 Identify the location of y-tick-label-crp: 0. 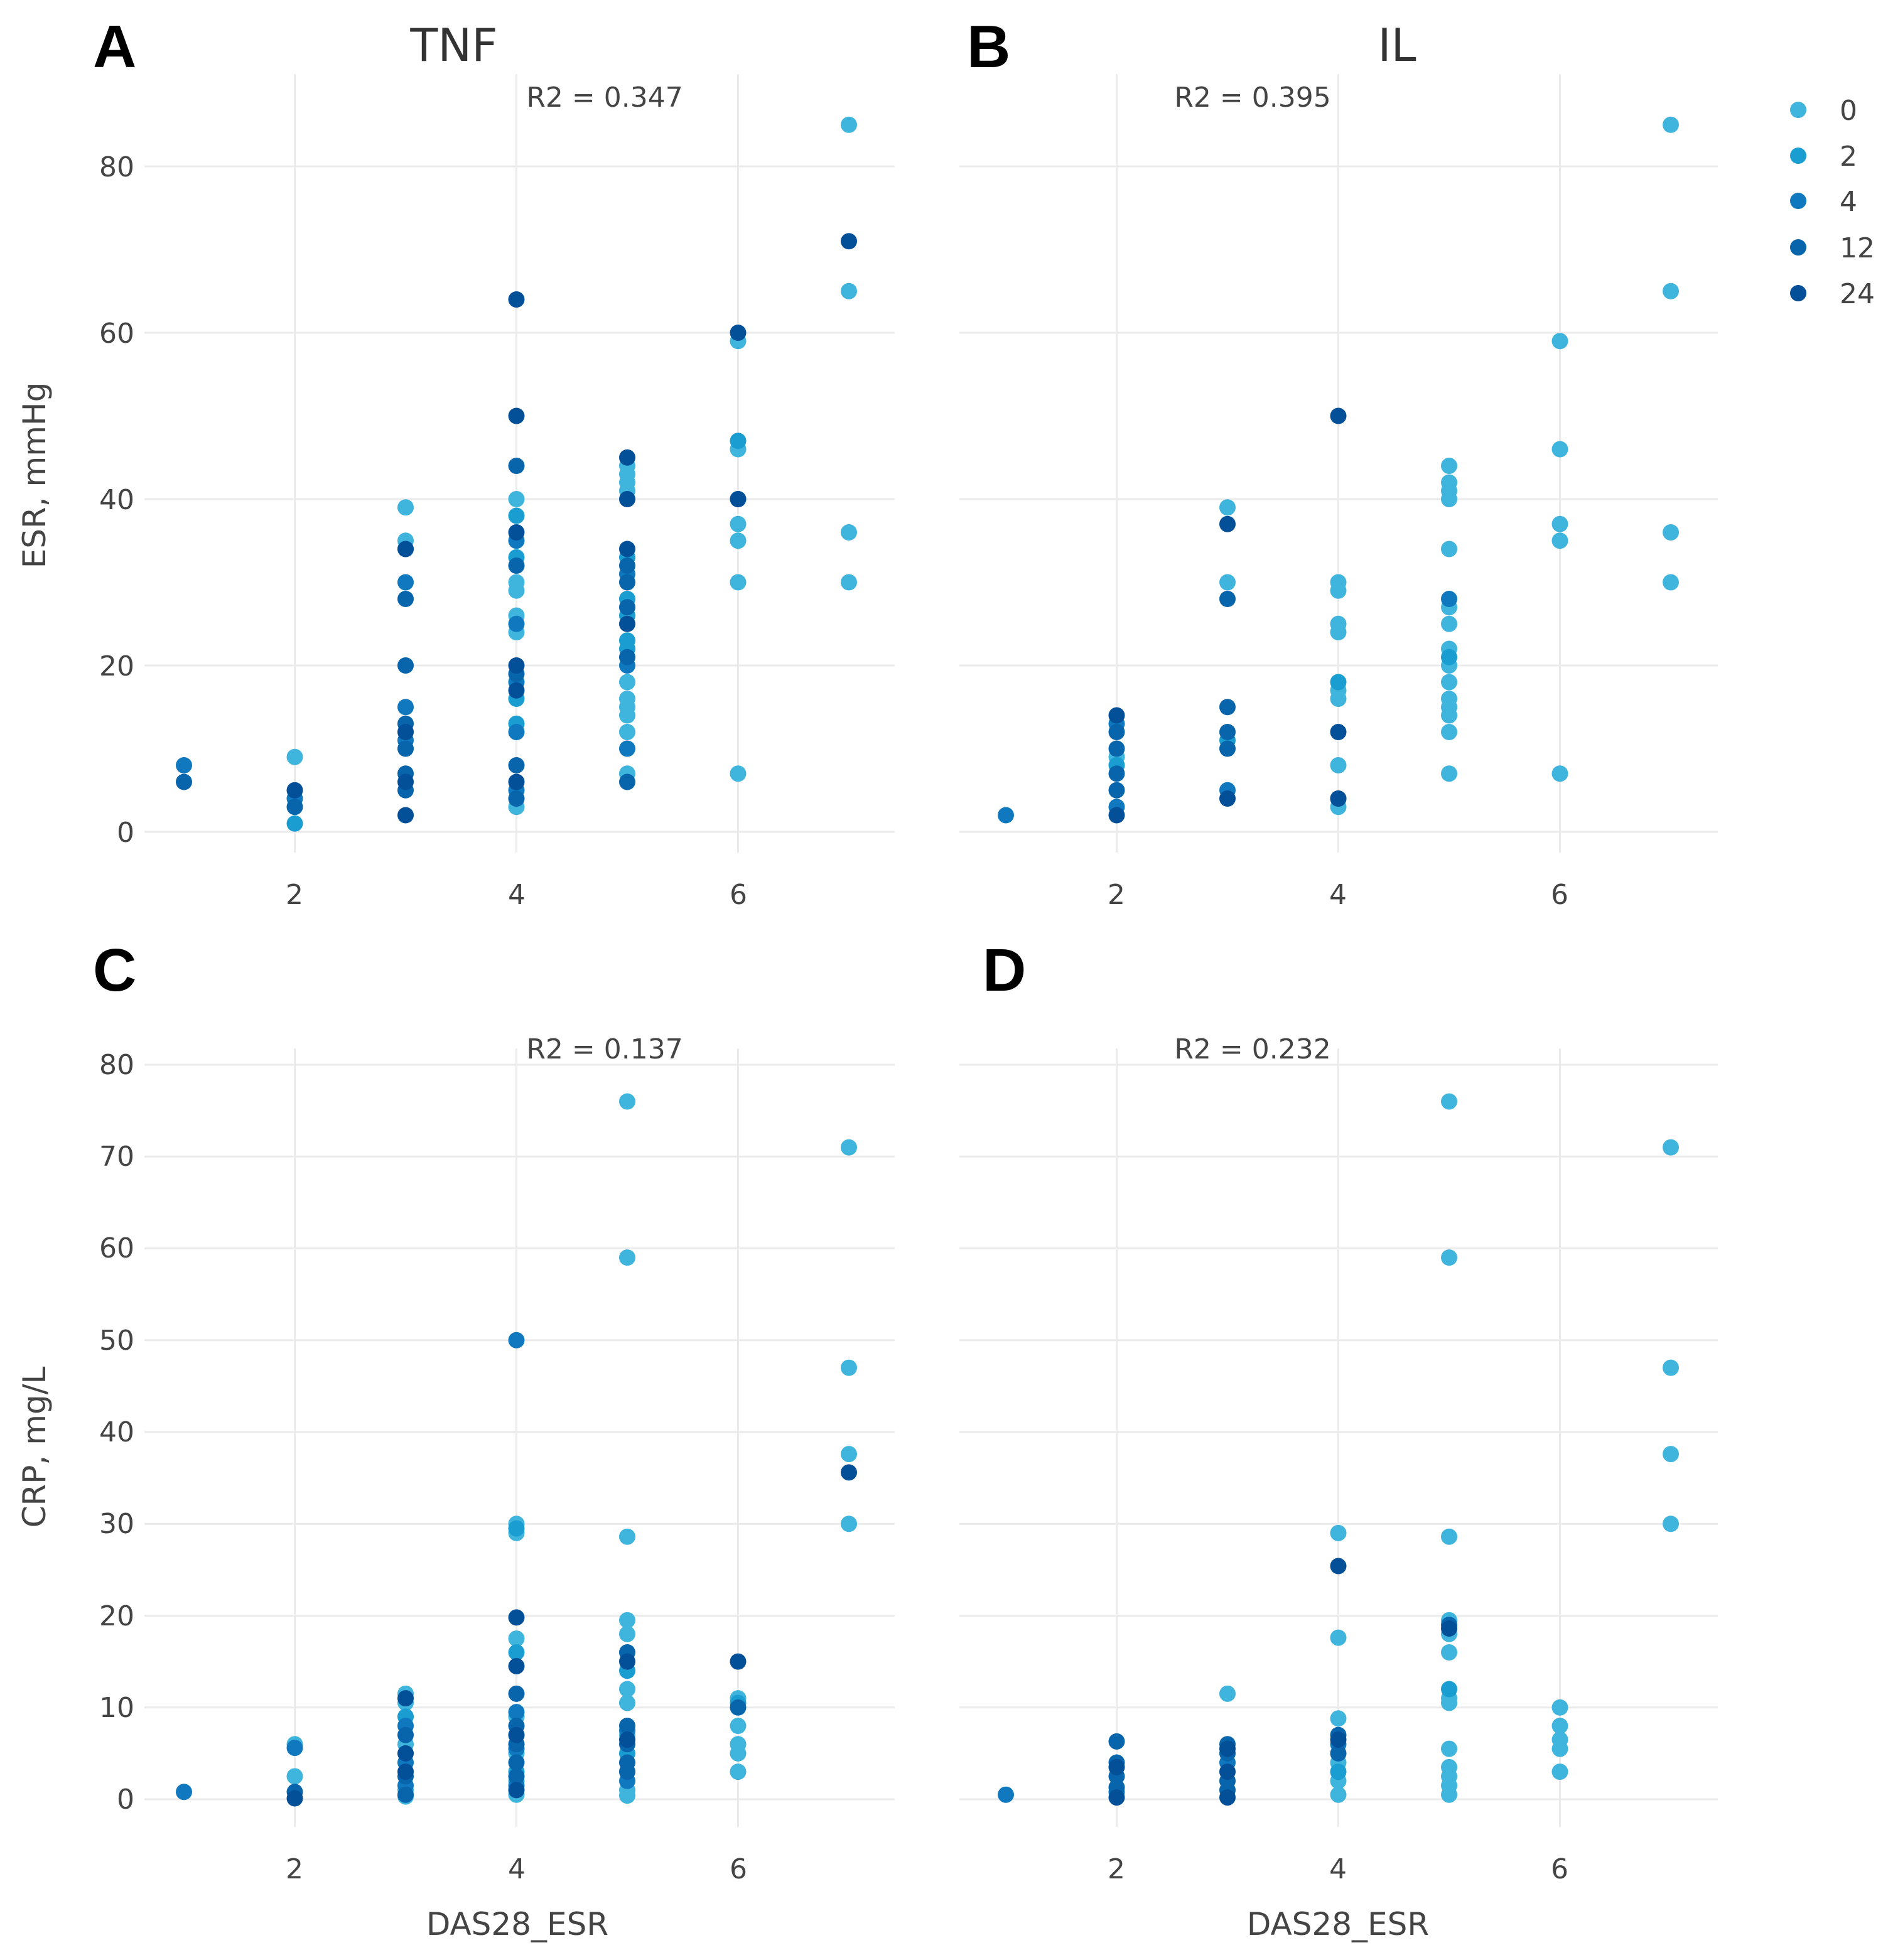
(125, 1800).